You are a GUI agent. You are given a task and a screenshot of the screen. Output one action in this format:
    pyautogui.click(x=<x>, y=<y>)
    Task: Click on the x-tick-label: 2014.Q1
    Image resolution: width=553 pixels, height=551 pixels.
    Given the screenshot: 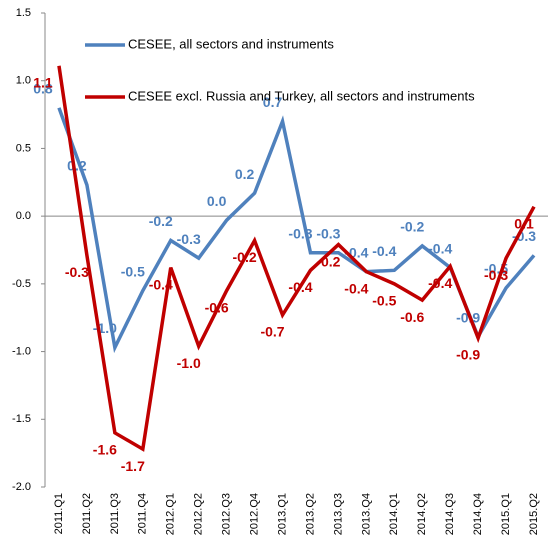 What is the action you would take?
    pyautogui.click(x=394, y=514)
    